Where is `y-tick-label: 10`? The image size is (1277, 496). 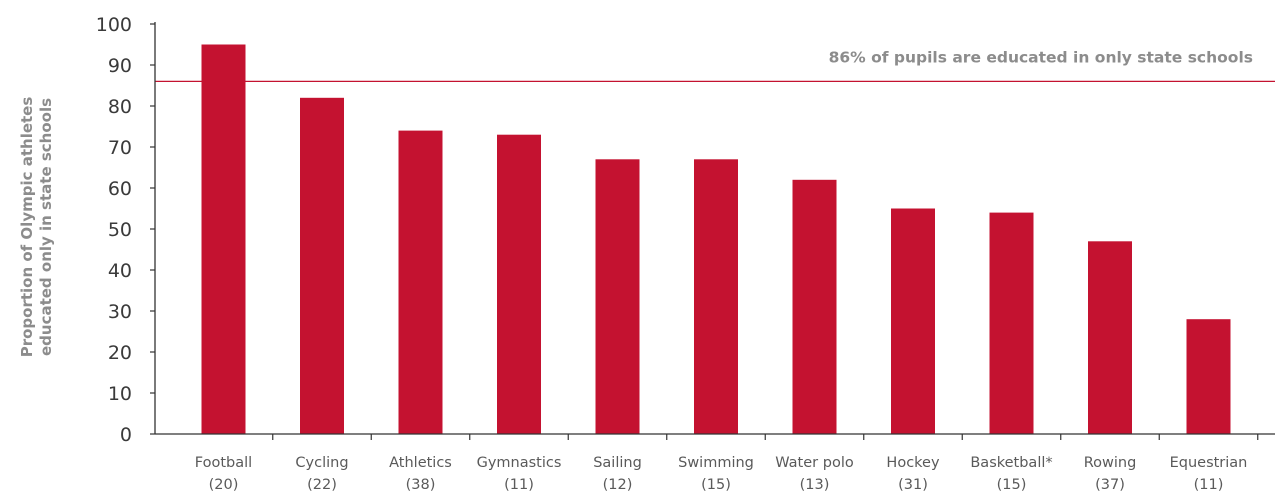 y-tick-label: 10 is located at coordinates (120, 394).